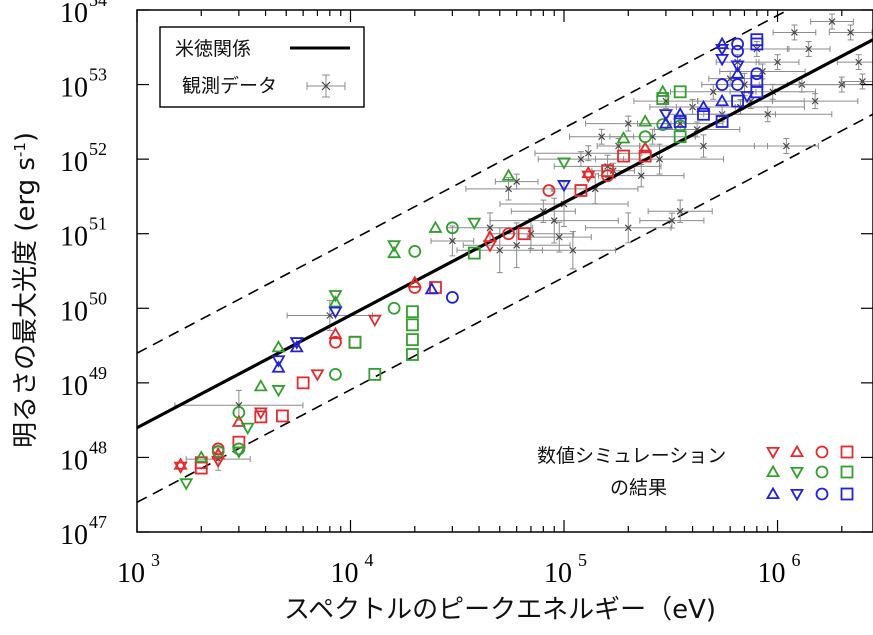 The image size is (873, 635). I want to click on y-tick-label-exp: 48, so click(98, 447).